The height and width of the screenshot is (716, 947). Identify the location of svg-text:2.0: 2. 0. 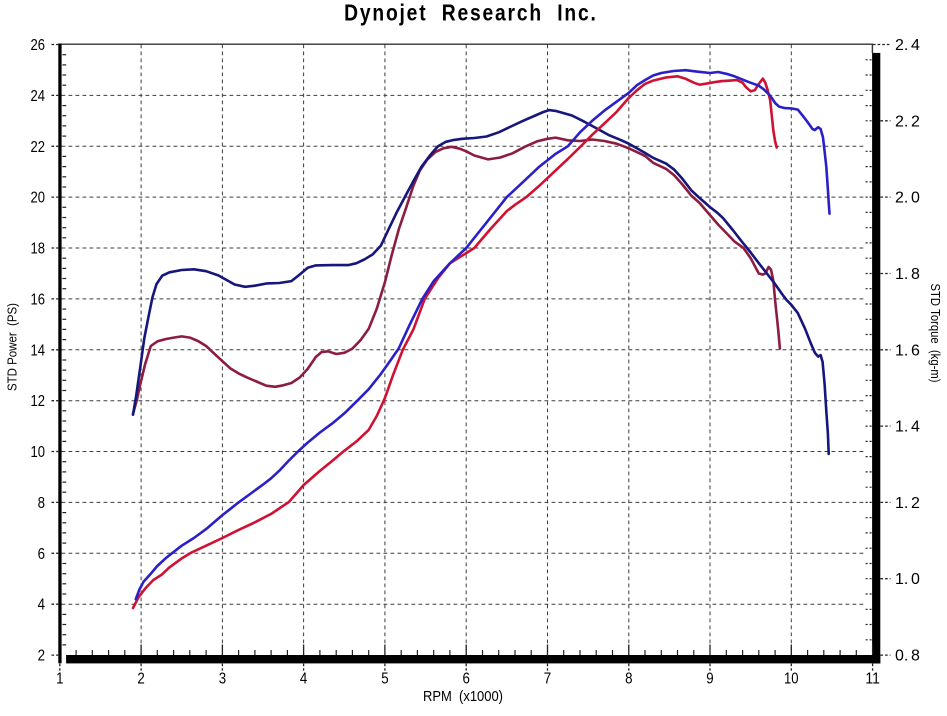
(907, 198).